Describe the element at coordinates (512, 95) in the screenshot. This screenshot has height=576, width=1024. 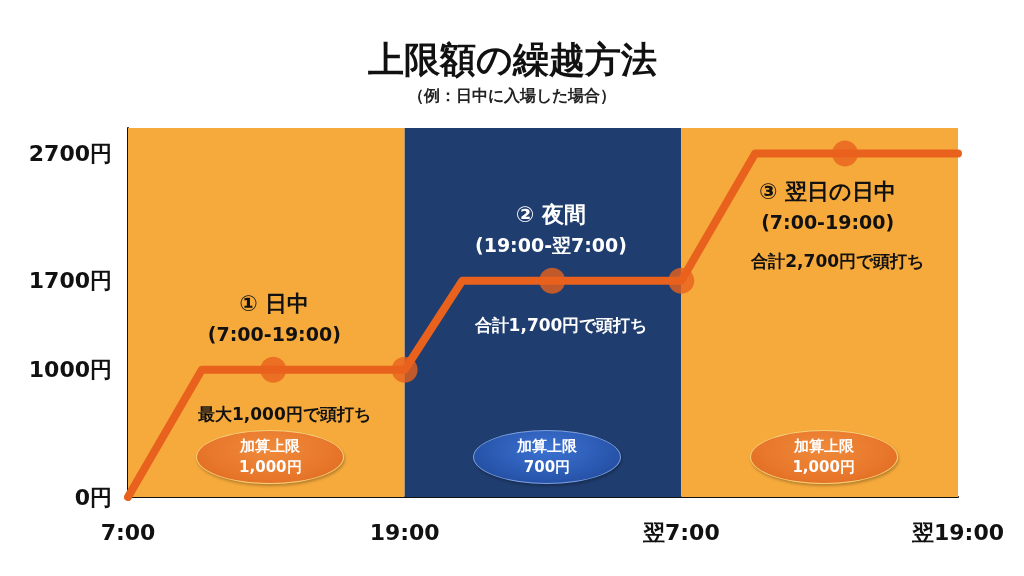
I see `chart-subtitle: （例：日中に入場した場合）` at that location.